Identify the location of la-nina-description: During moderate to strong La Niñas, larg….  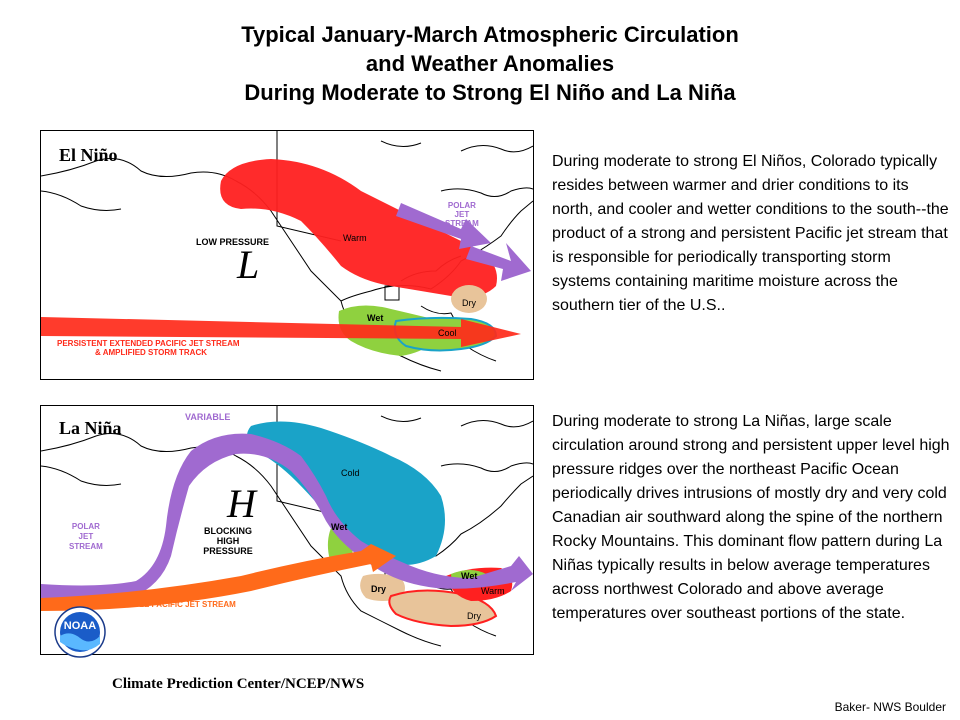
(751, 517).